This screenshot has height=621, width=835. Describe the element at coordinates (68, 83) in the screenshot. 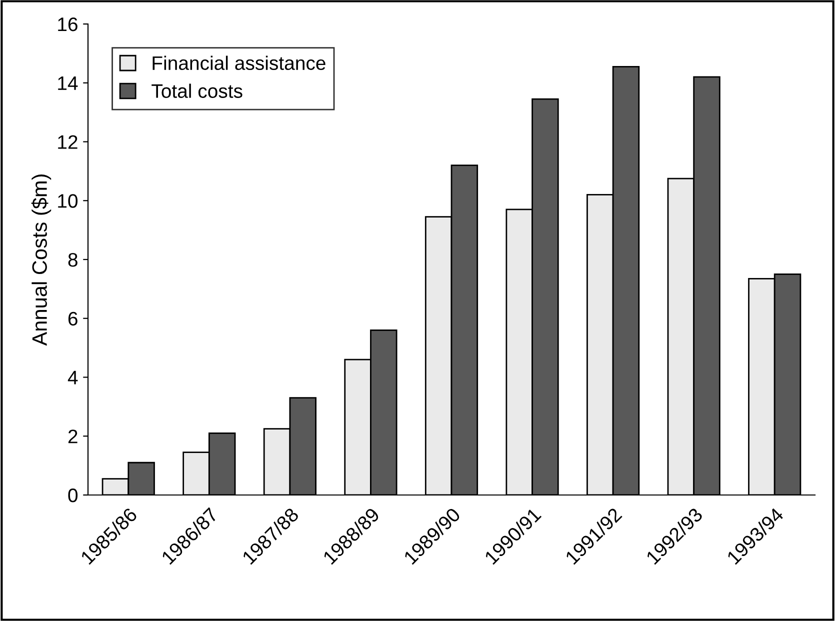

I see `y-tick-label: 14` at that location.